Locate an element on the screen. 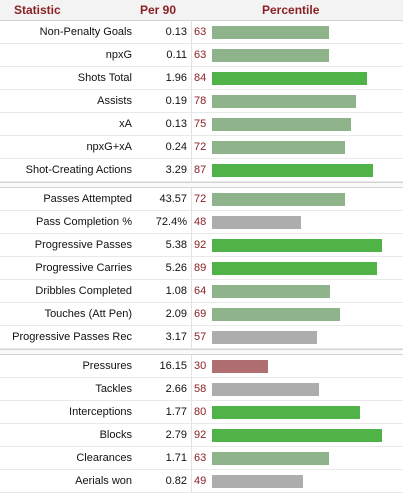 The image size is (403, 493). table-row: Dribbles Completed 1.08 64 is located at coordinates (201, 291).